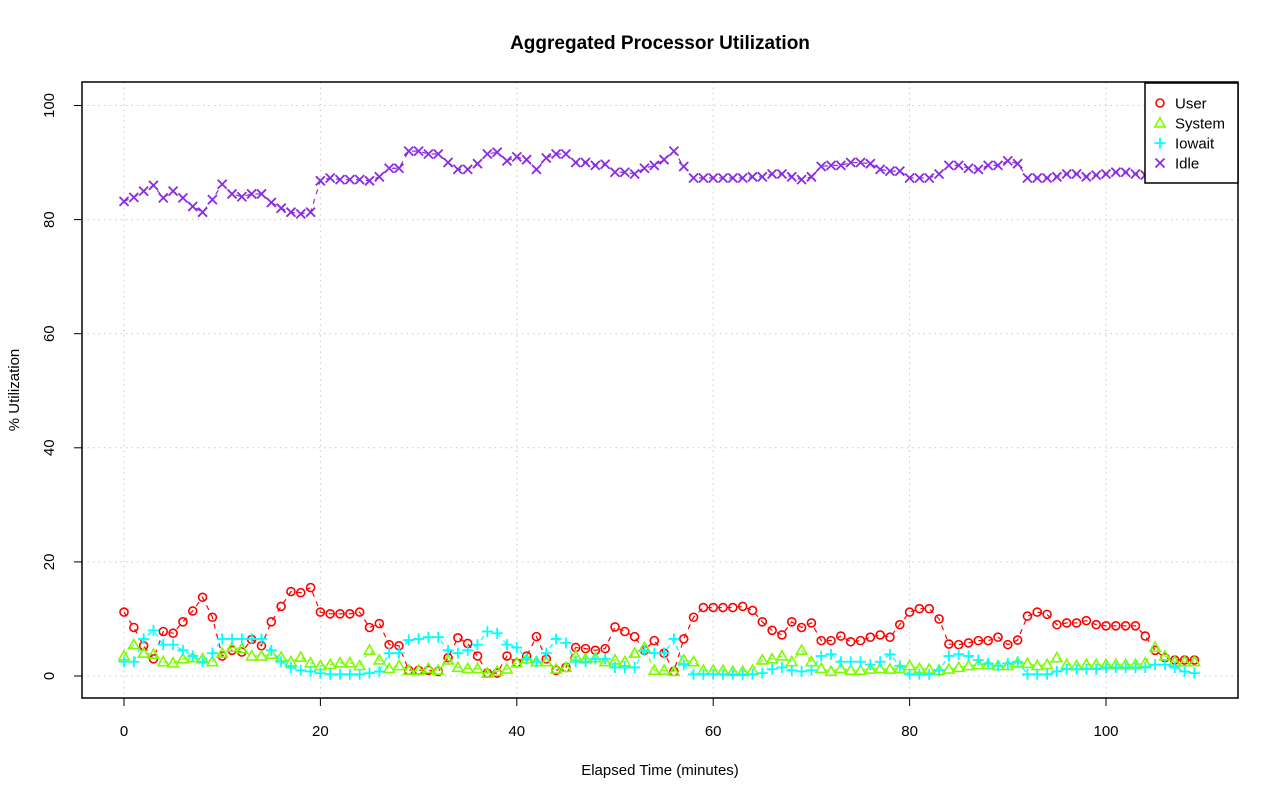  I want to click on y-tick-label: 40, so click(49, 447).